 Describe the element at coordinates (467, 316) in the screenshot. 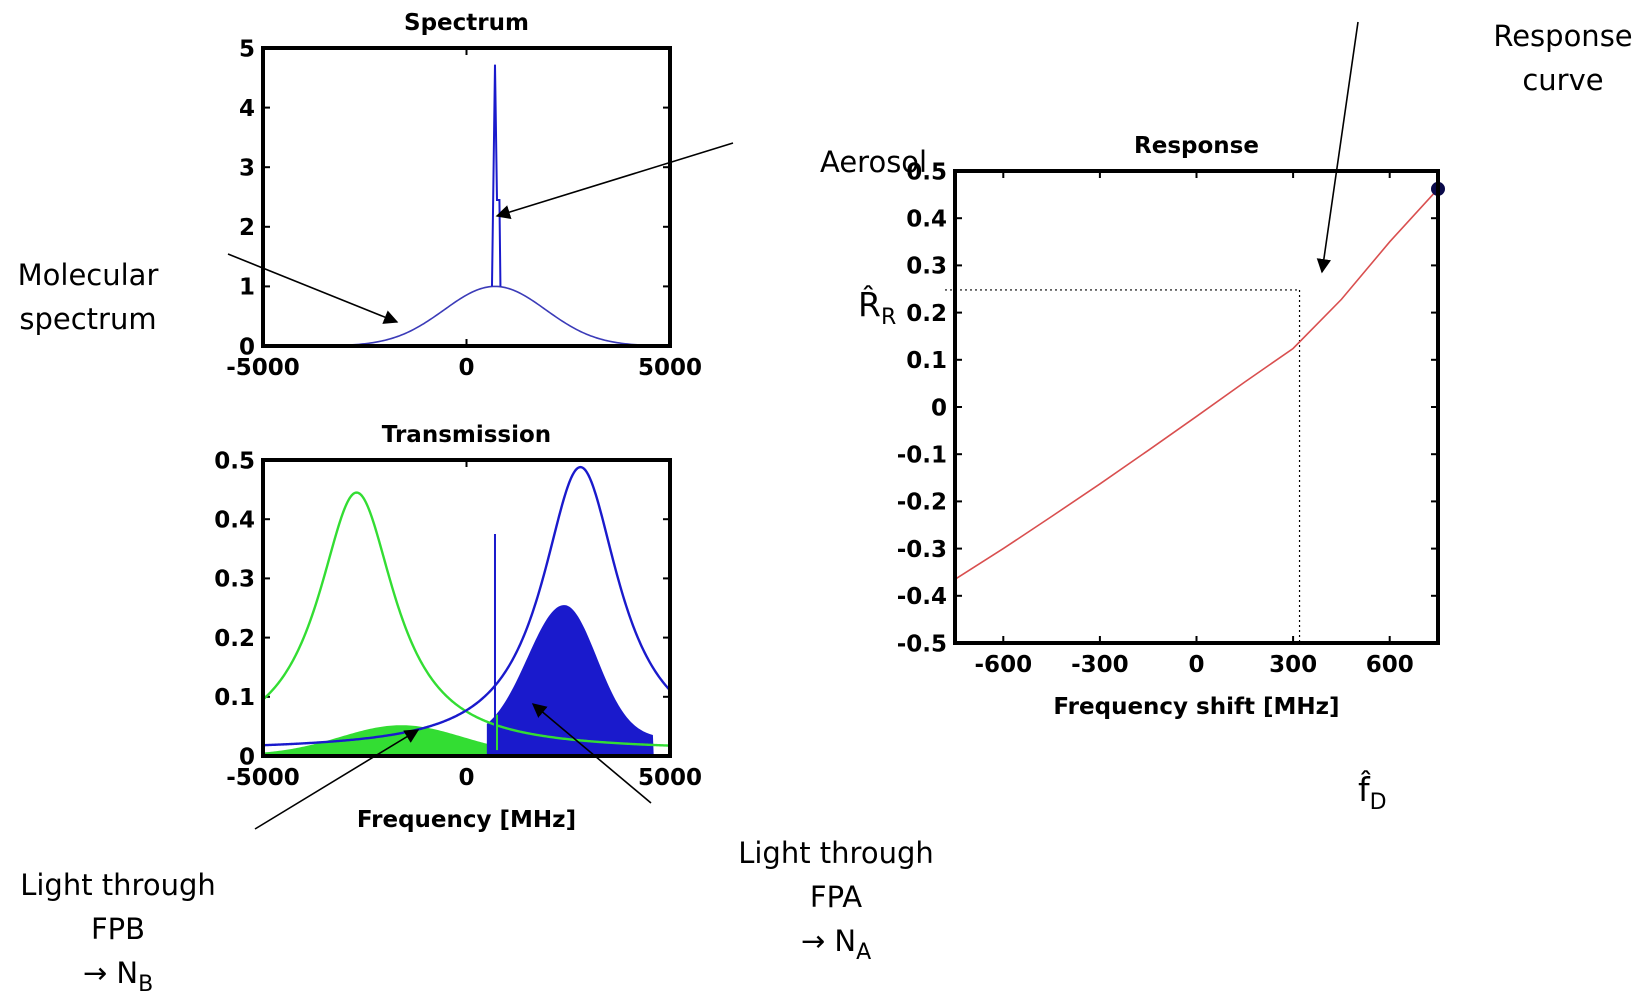

I see `molecular-spectrum-line` at that location.